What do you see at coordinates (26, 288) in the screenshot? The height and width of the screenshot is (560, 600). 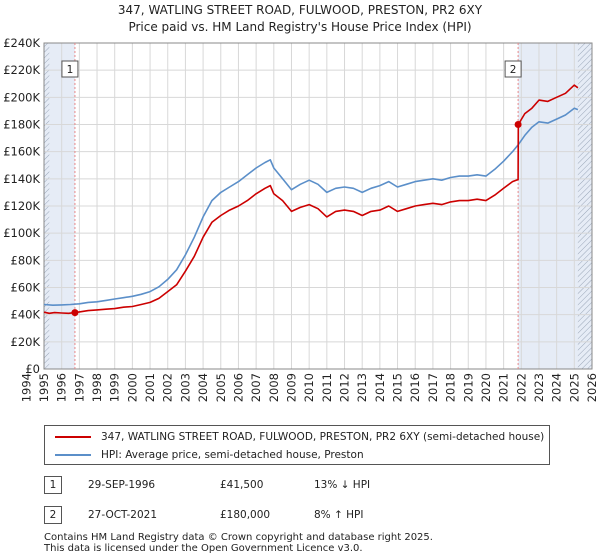 I see `y-tick-label: £60K` at bounding box center [26, 288].